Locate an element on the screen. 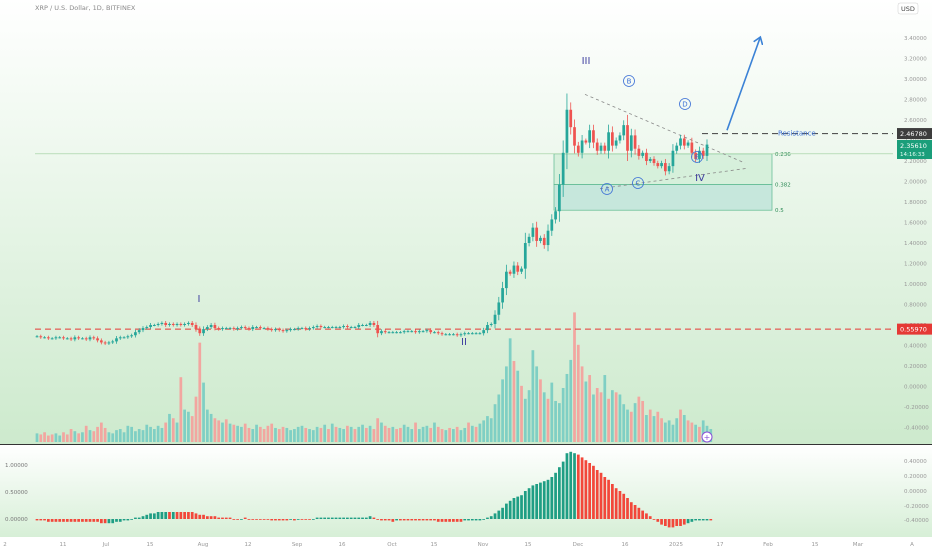 This screenshot has width=932, height=554. currency-button is located at coordinates (908, 8).